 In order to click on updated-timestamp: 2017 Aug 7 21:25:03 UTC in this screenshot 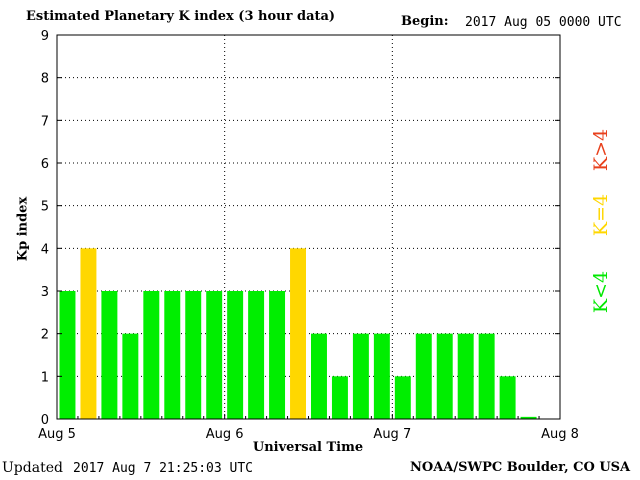, I will do `click(163, 468)`.